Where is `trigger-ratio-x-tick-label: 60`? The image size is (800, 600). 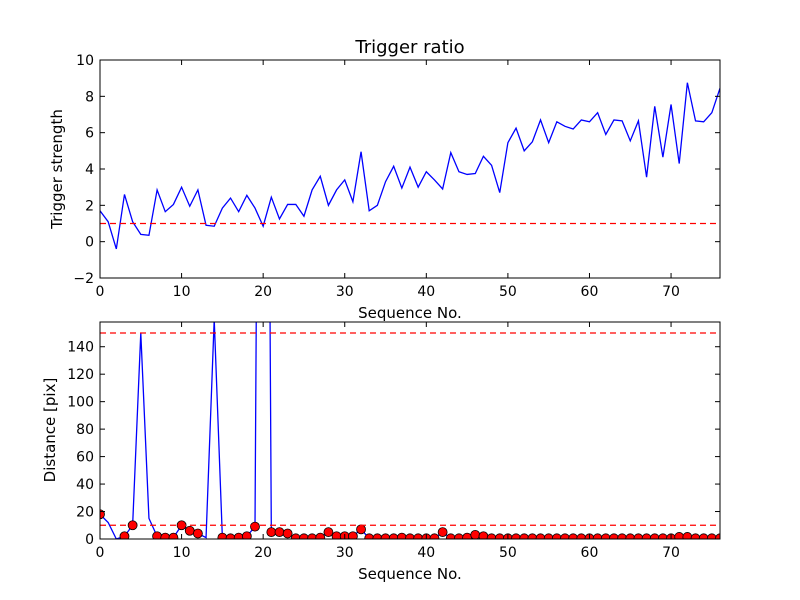
trigger-ratio-x-tick-label: 60 is located at coordinates (590, 292).